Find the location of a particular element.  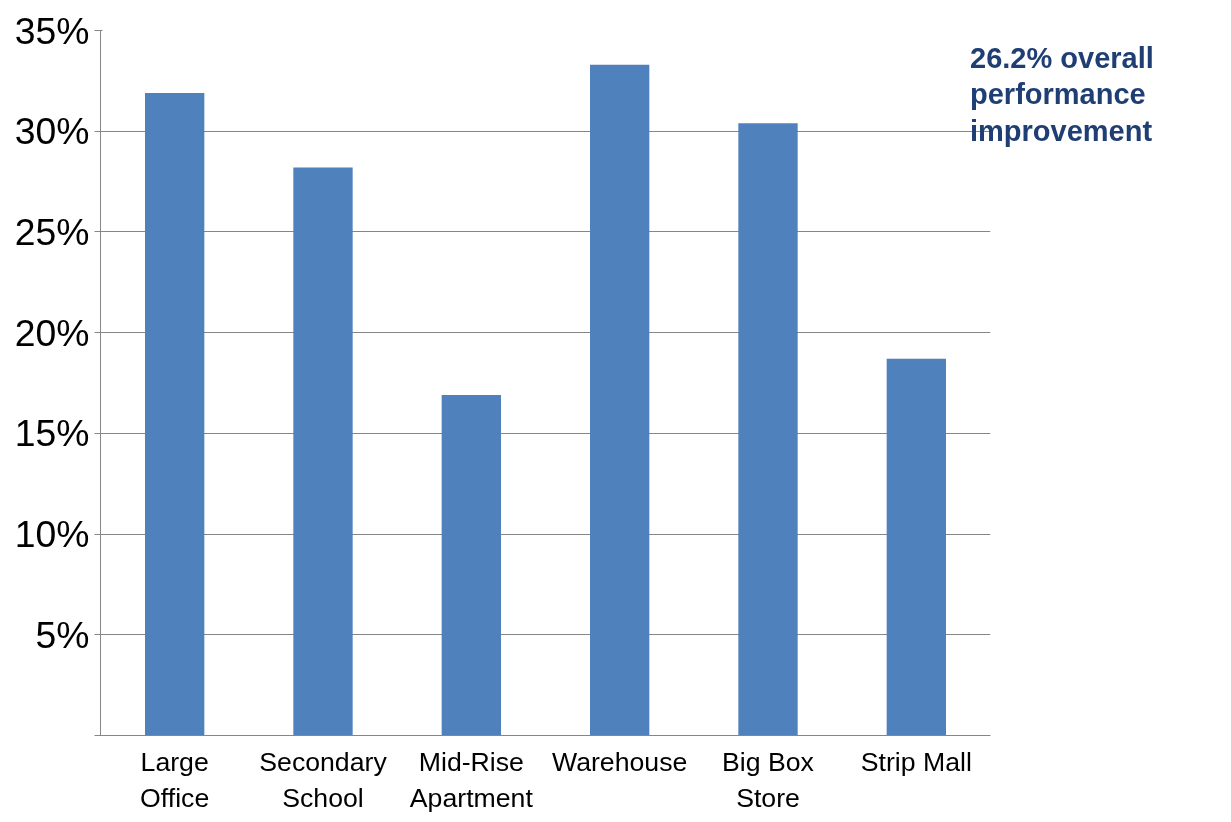

x-tick-label: Big Box Store is located at coordinates (768, 779).